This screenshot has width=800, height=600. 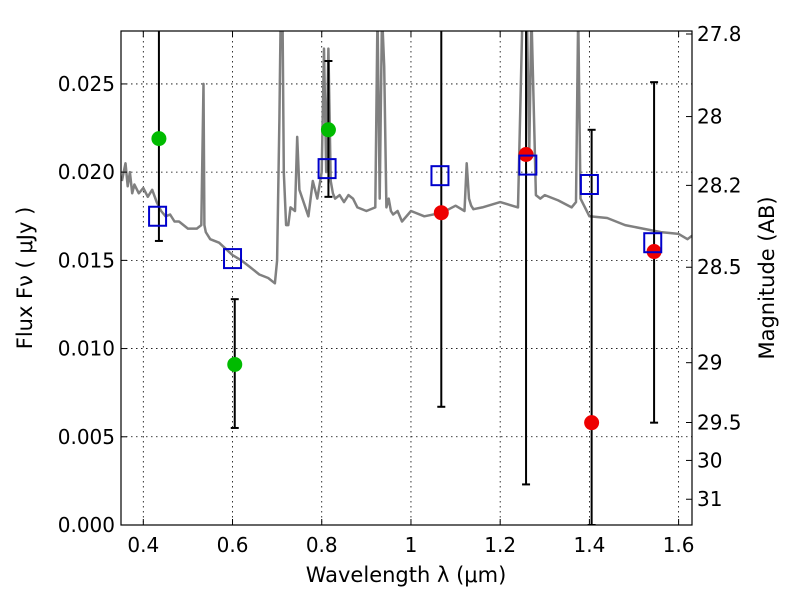 What do you see at coordinates (86, 525) in the screenshot?
I see `y-tick-label: 0.000` at bounding box center [86, 525].